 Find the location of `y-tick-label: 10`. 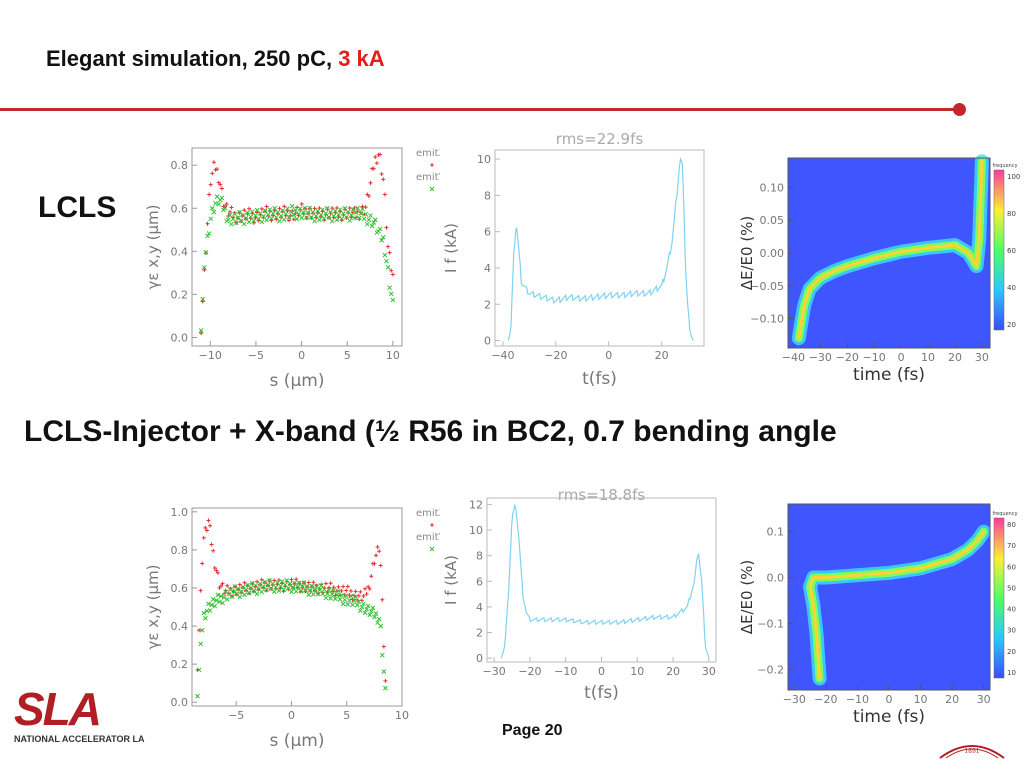

y-tick-label: 10 is located at coordinates (476, 530).